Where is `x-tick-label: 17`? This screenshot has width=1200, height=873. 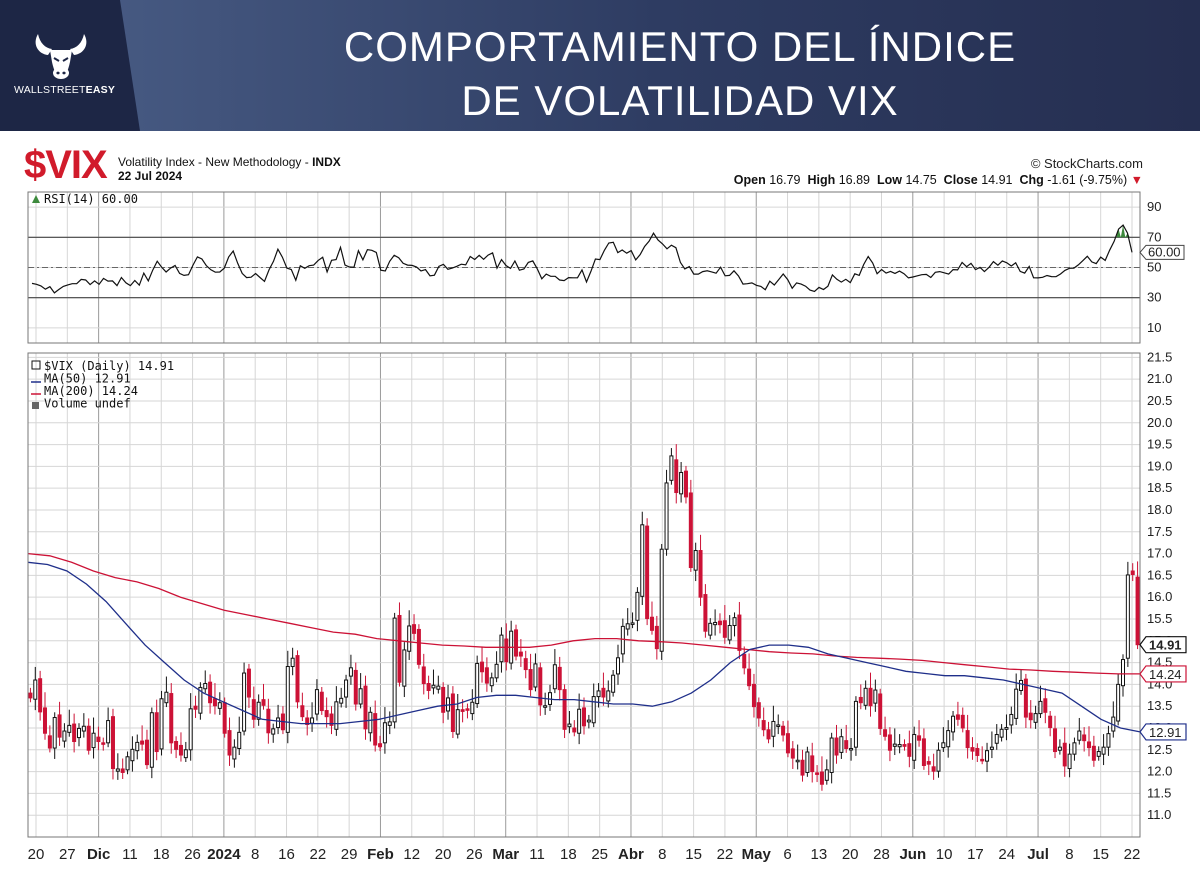
x-tick-label: 17 is located at coordinates (975, 854).